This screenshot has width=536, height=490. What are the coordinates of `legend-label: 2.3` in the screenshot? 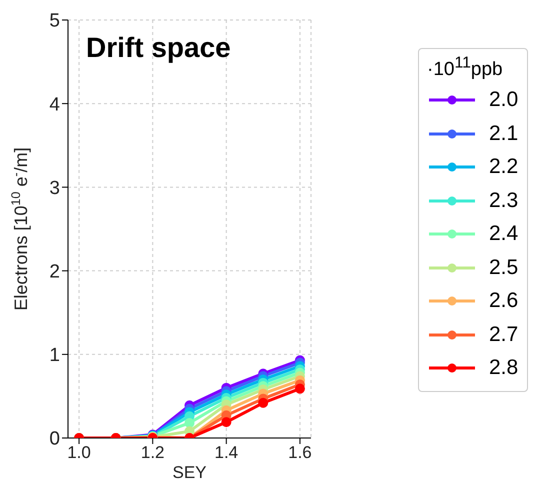 It's located at (503, 200).